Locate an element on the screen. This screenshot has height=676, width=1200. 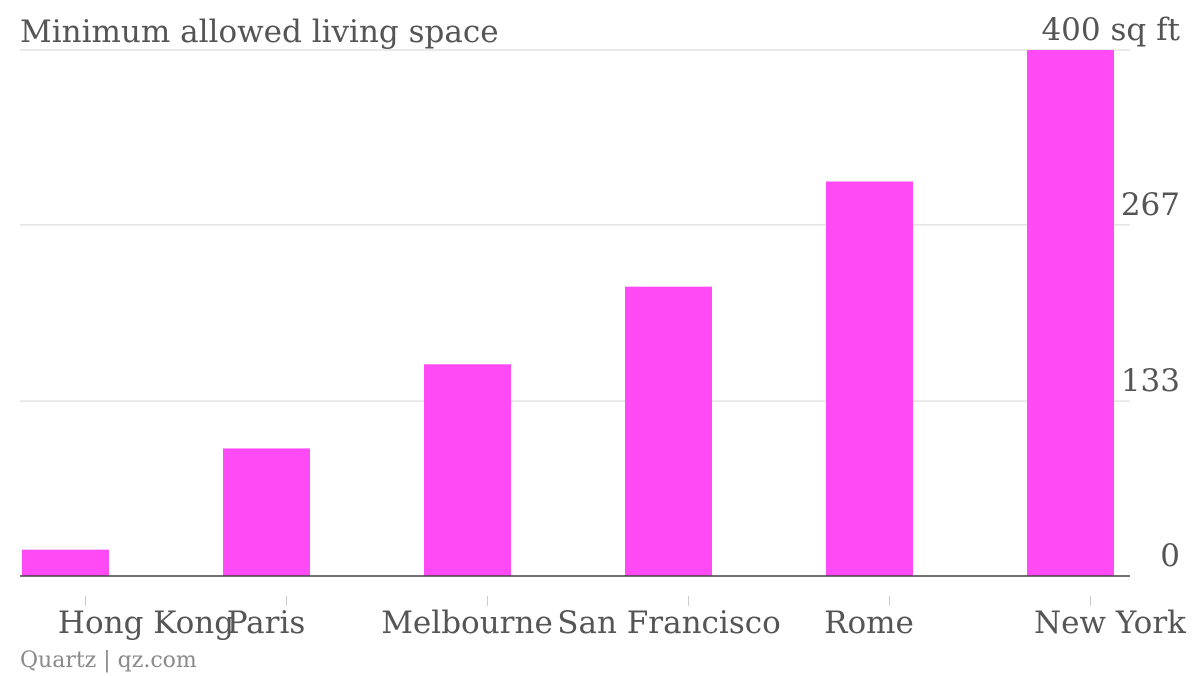
x-axis-tick-marks is located at coordinates (588, 601).